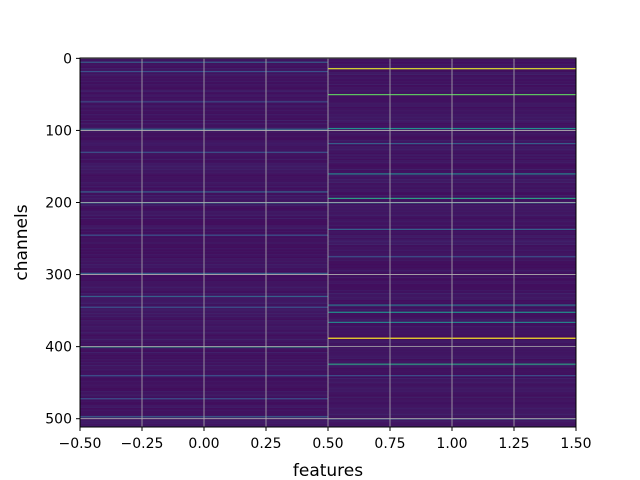 This screenshot has height=480, width=640. Describe the element at coordinates (67, 59) in the screenshot. I see `y-tick-label: 0` at that location.